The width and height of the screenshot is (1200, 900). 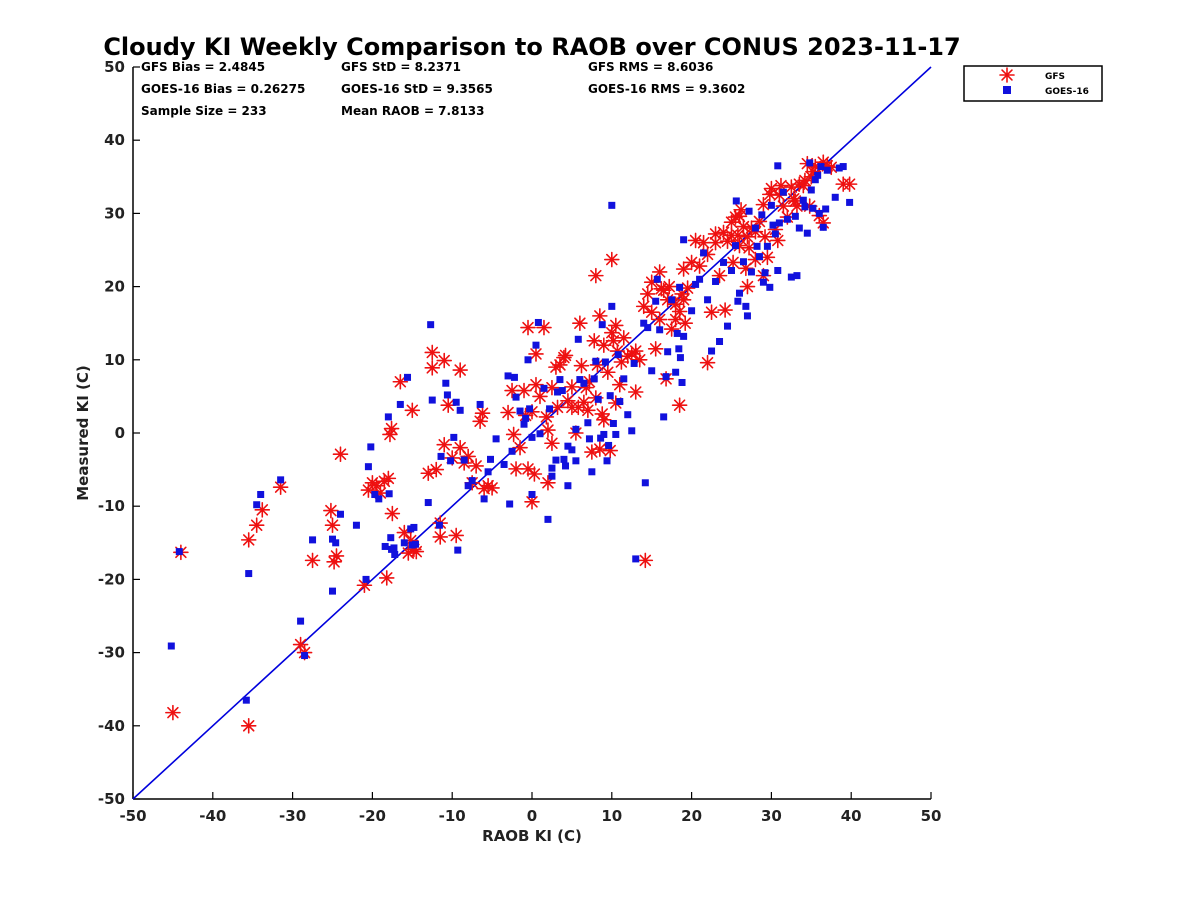 I want to click on y-tick-label: 50, so click(x=114, y=67).